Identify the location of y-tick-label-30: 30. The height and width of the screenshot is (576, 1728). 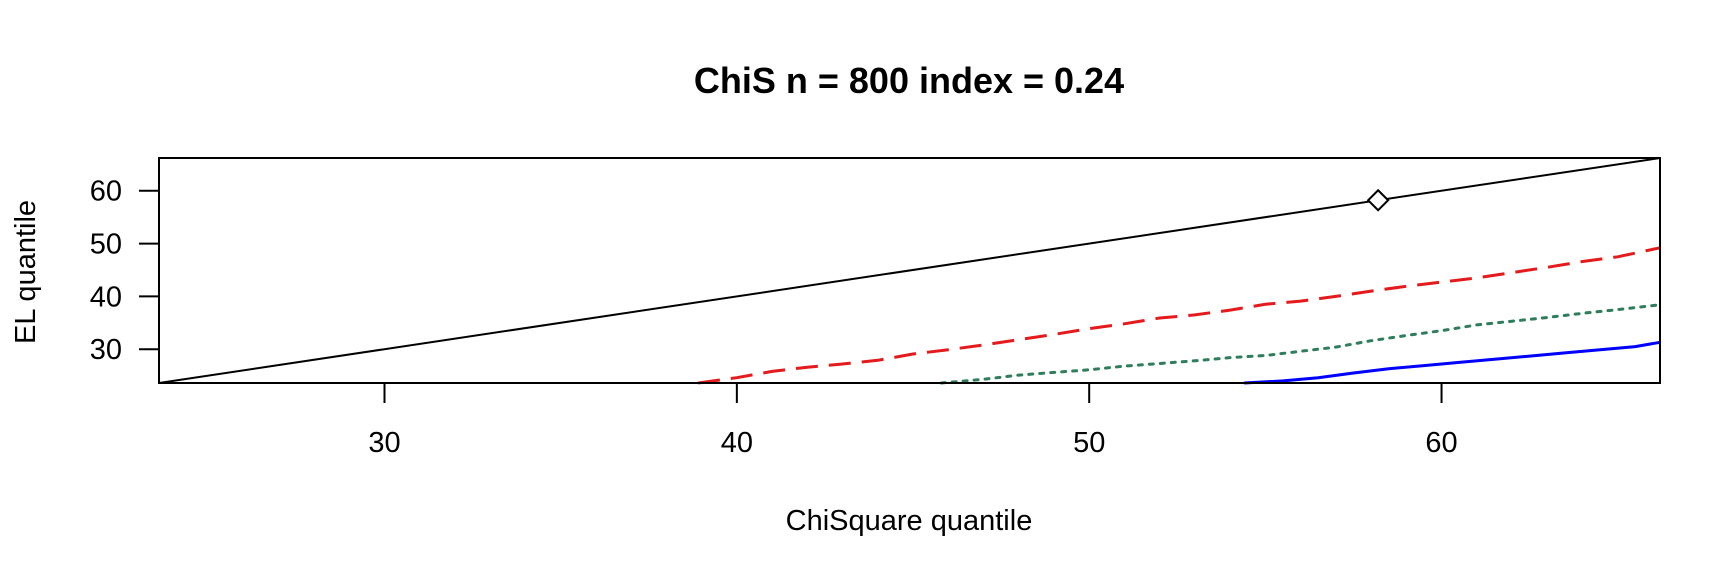
(106, 350).